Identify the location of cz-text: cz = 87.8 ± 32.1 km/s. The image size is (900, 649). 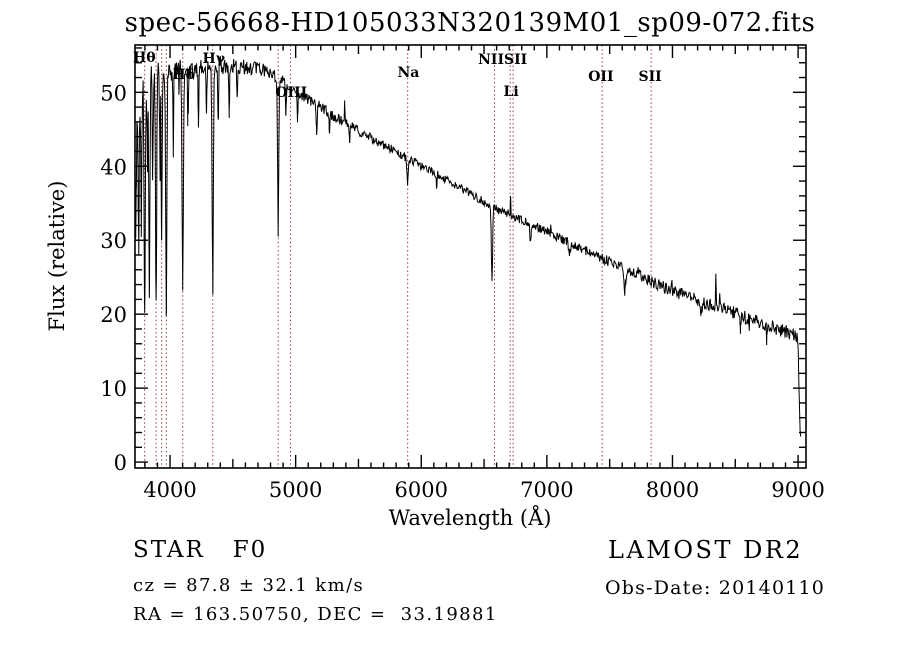
(249, 585).